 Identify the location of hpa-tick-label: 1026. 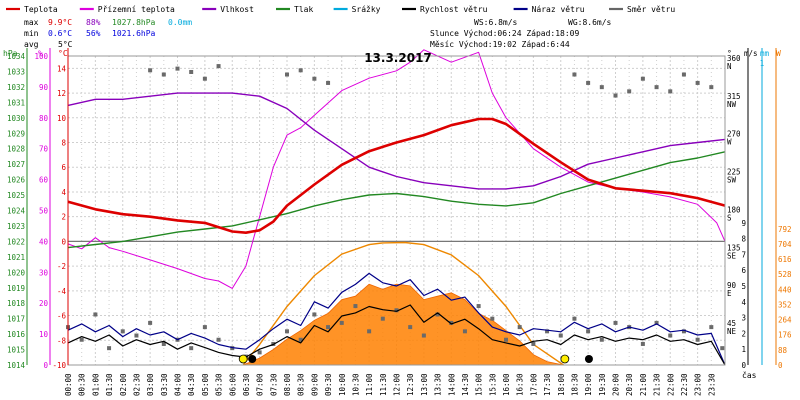
(16, 180).